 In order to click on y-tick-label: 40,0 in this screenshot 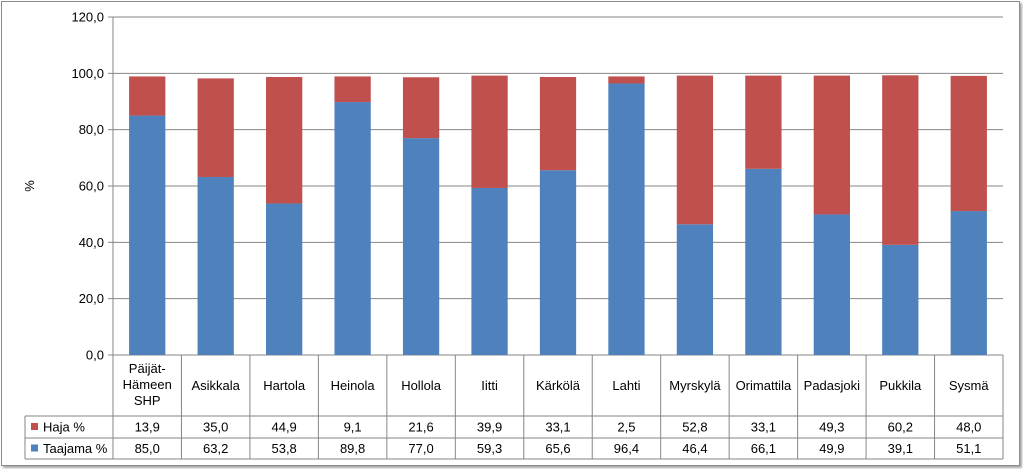, I will do `click(91, 242)`.